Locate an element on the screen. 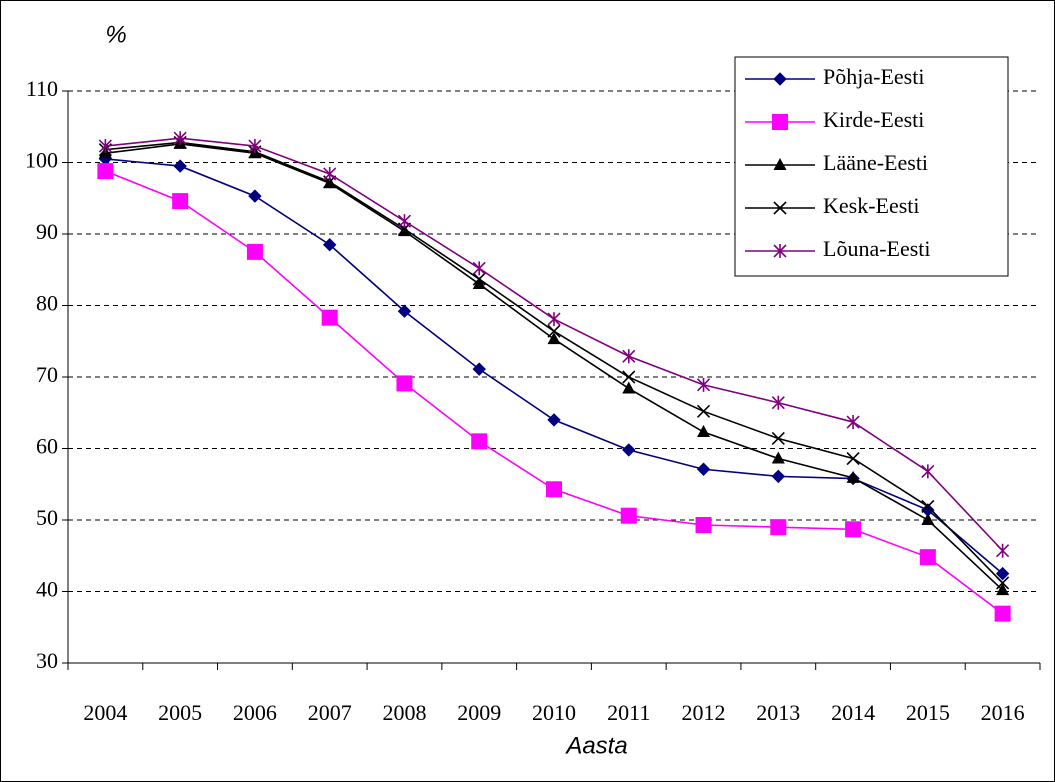 The image size is (1055, 782). x-tick-label: 2012 is located at coordinates (704, 712).